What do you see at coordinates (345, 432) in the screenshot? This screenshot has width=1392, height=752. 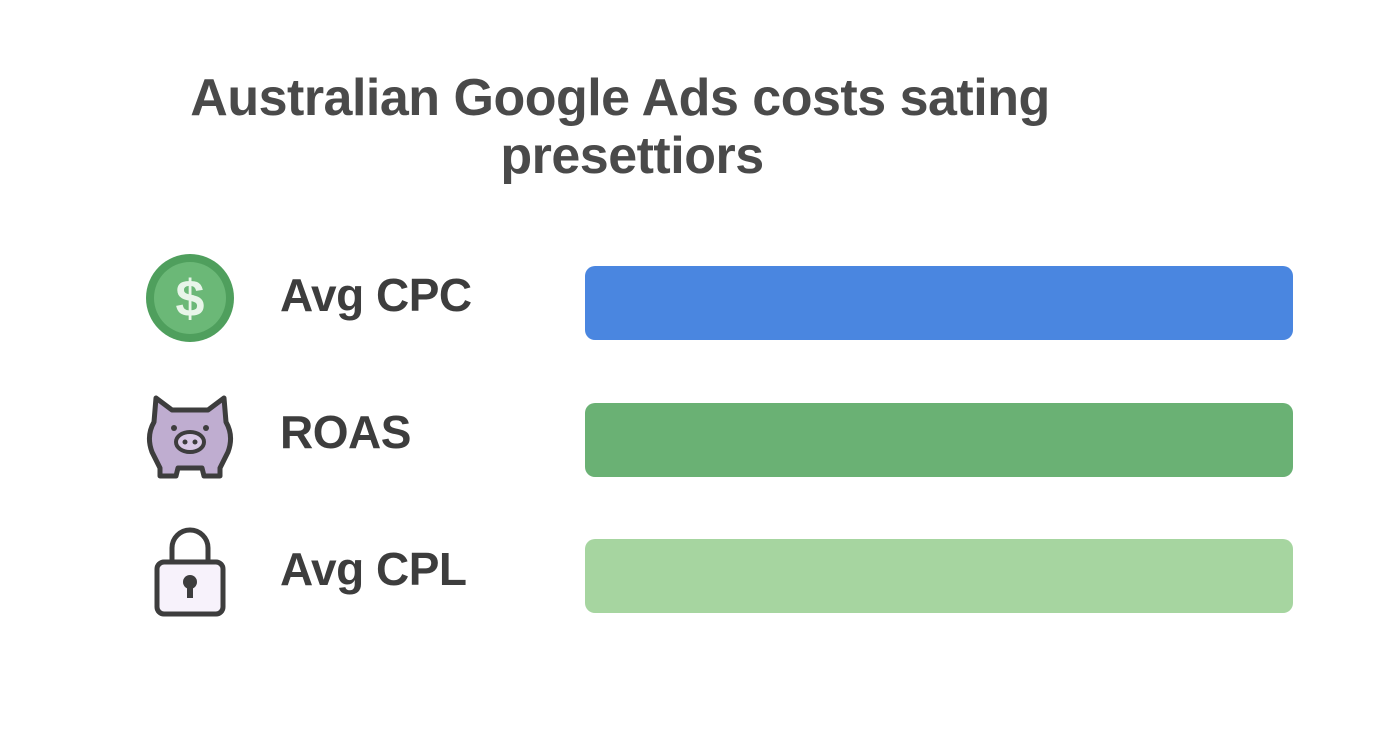 I see `row-label: ROAS` at bounding box center [345, 432].